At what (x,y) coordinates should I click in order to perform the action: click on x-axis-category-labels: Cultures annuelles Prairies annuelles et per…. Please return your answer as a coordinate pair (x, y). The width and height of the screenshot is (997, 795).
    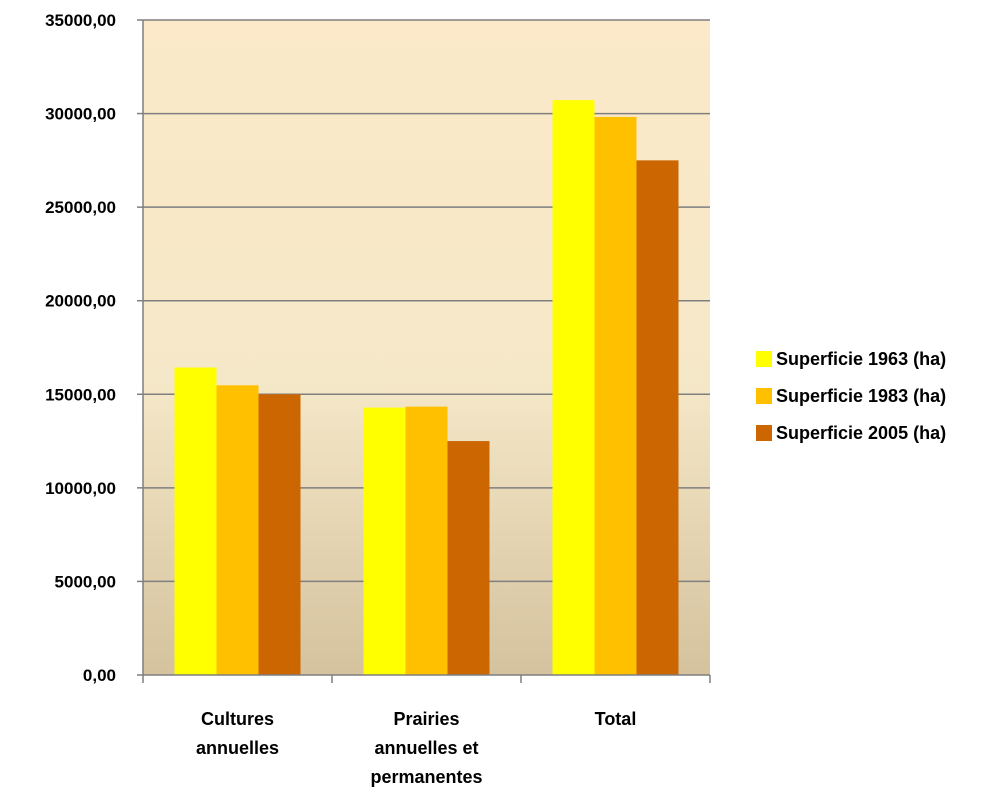
    Looking at the image, I should click on (416, 748).